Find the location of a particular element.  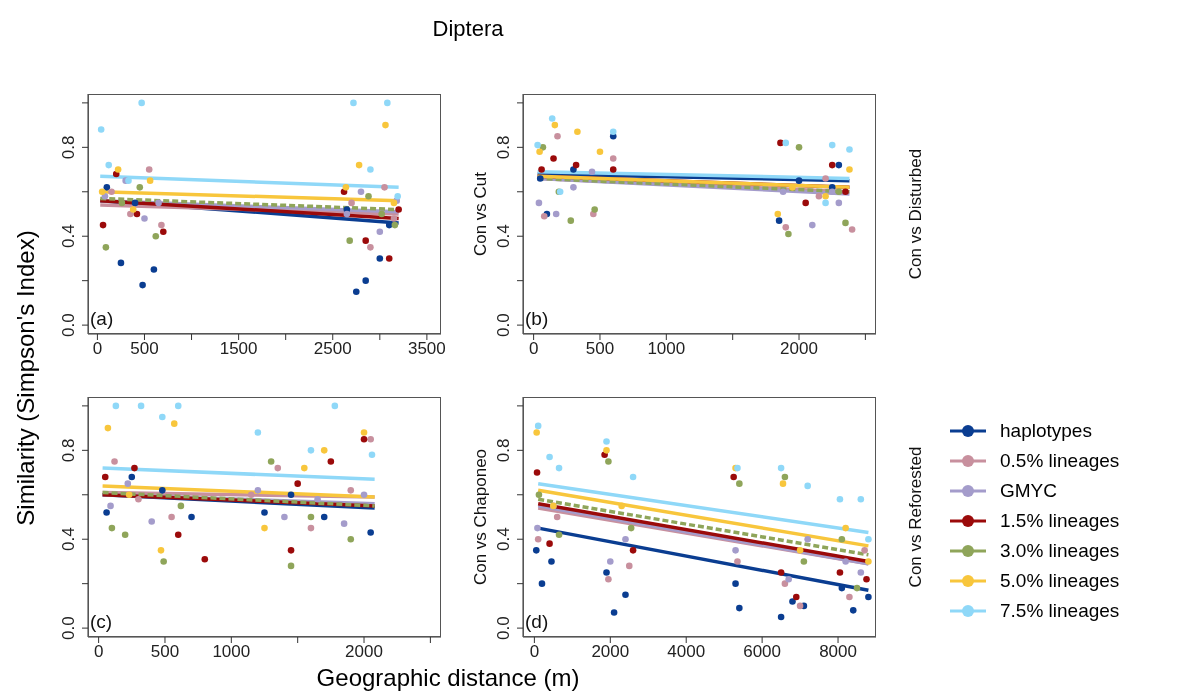

annotation: (d) is located at coordinates (537, 622).